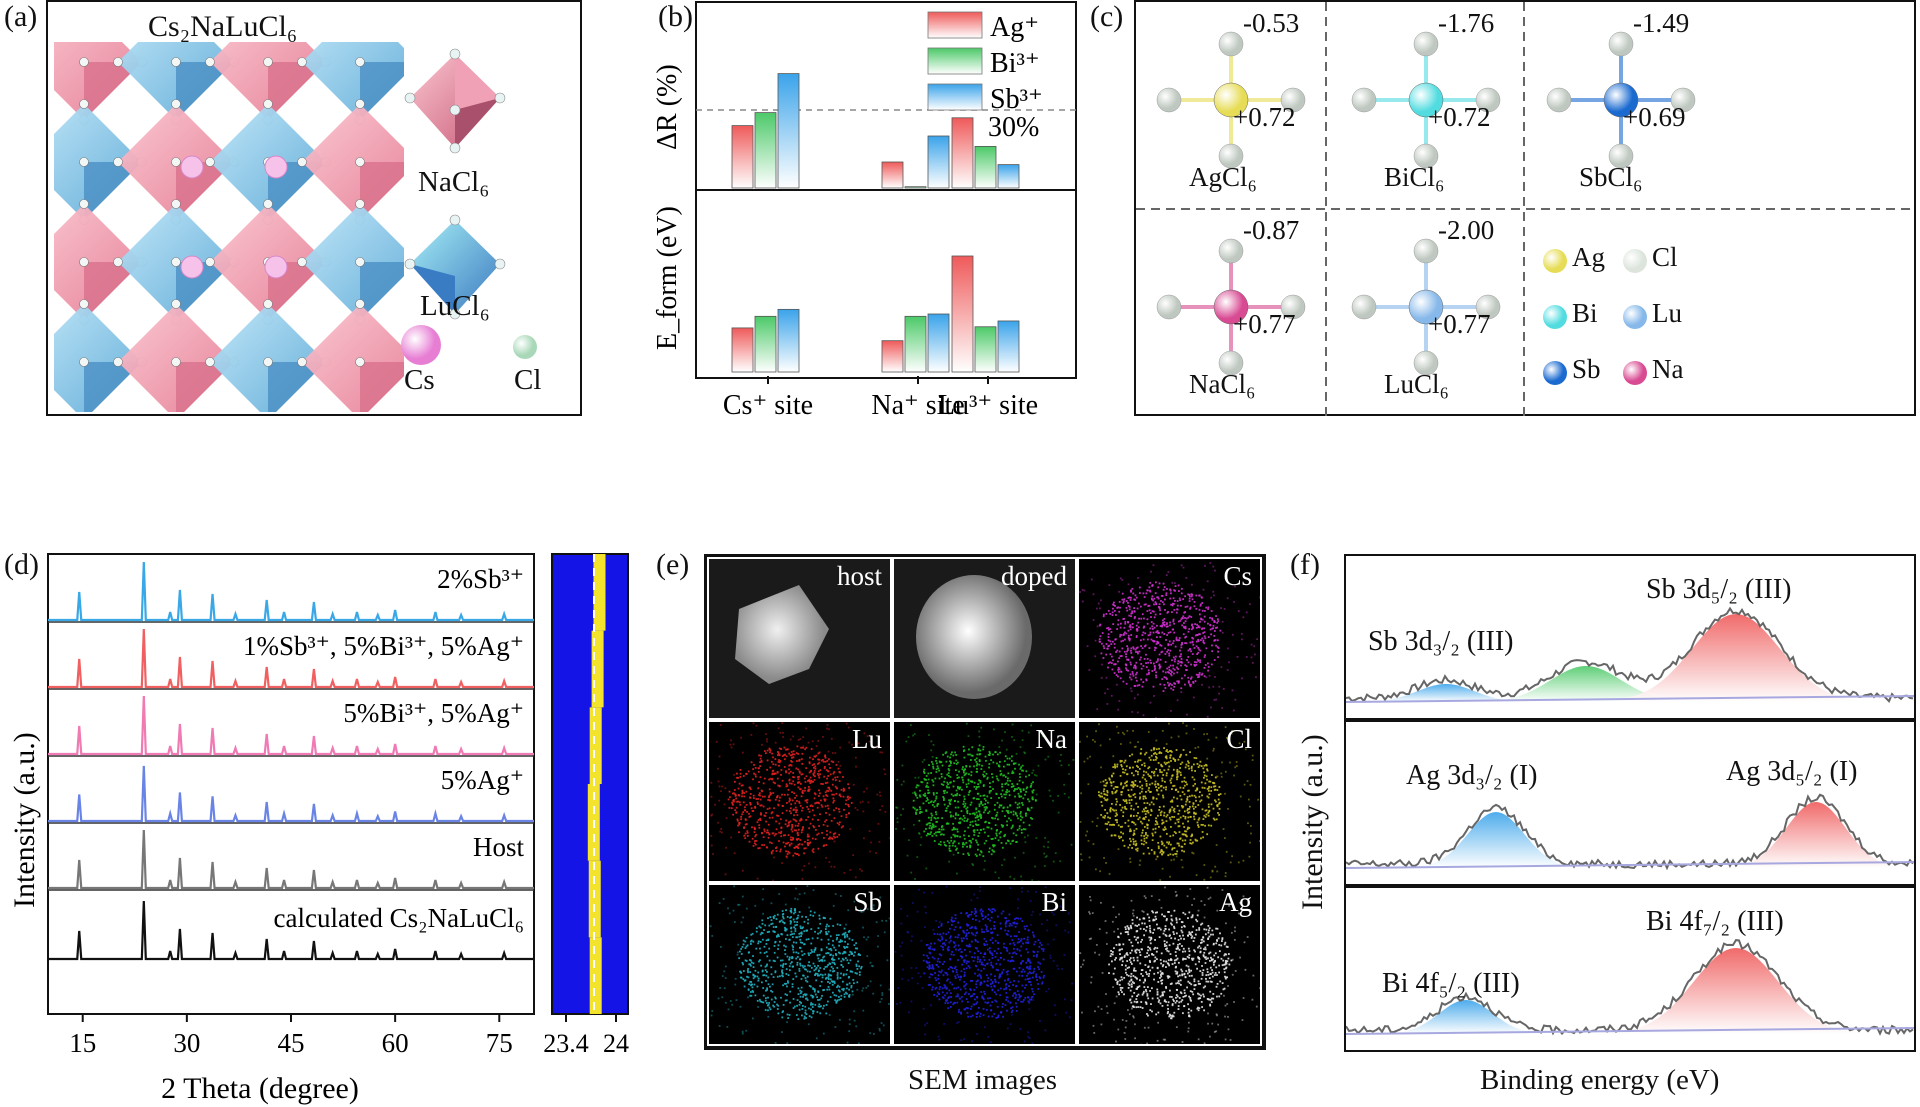 Image resolution: width=1920 pixels, height=1107 pixels. Describe the element at coordinates (1630, 327) in the screenshot. I see `atom-legend: Ag Cl Bi Lu Sb Na` at that location.